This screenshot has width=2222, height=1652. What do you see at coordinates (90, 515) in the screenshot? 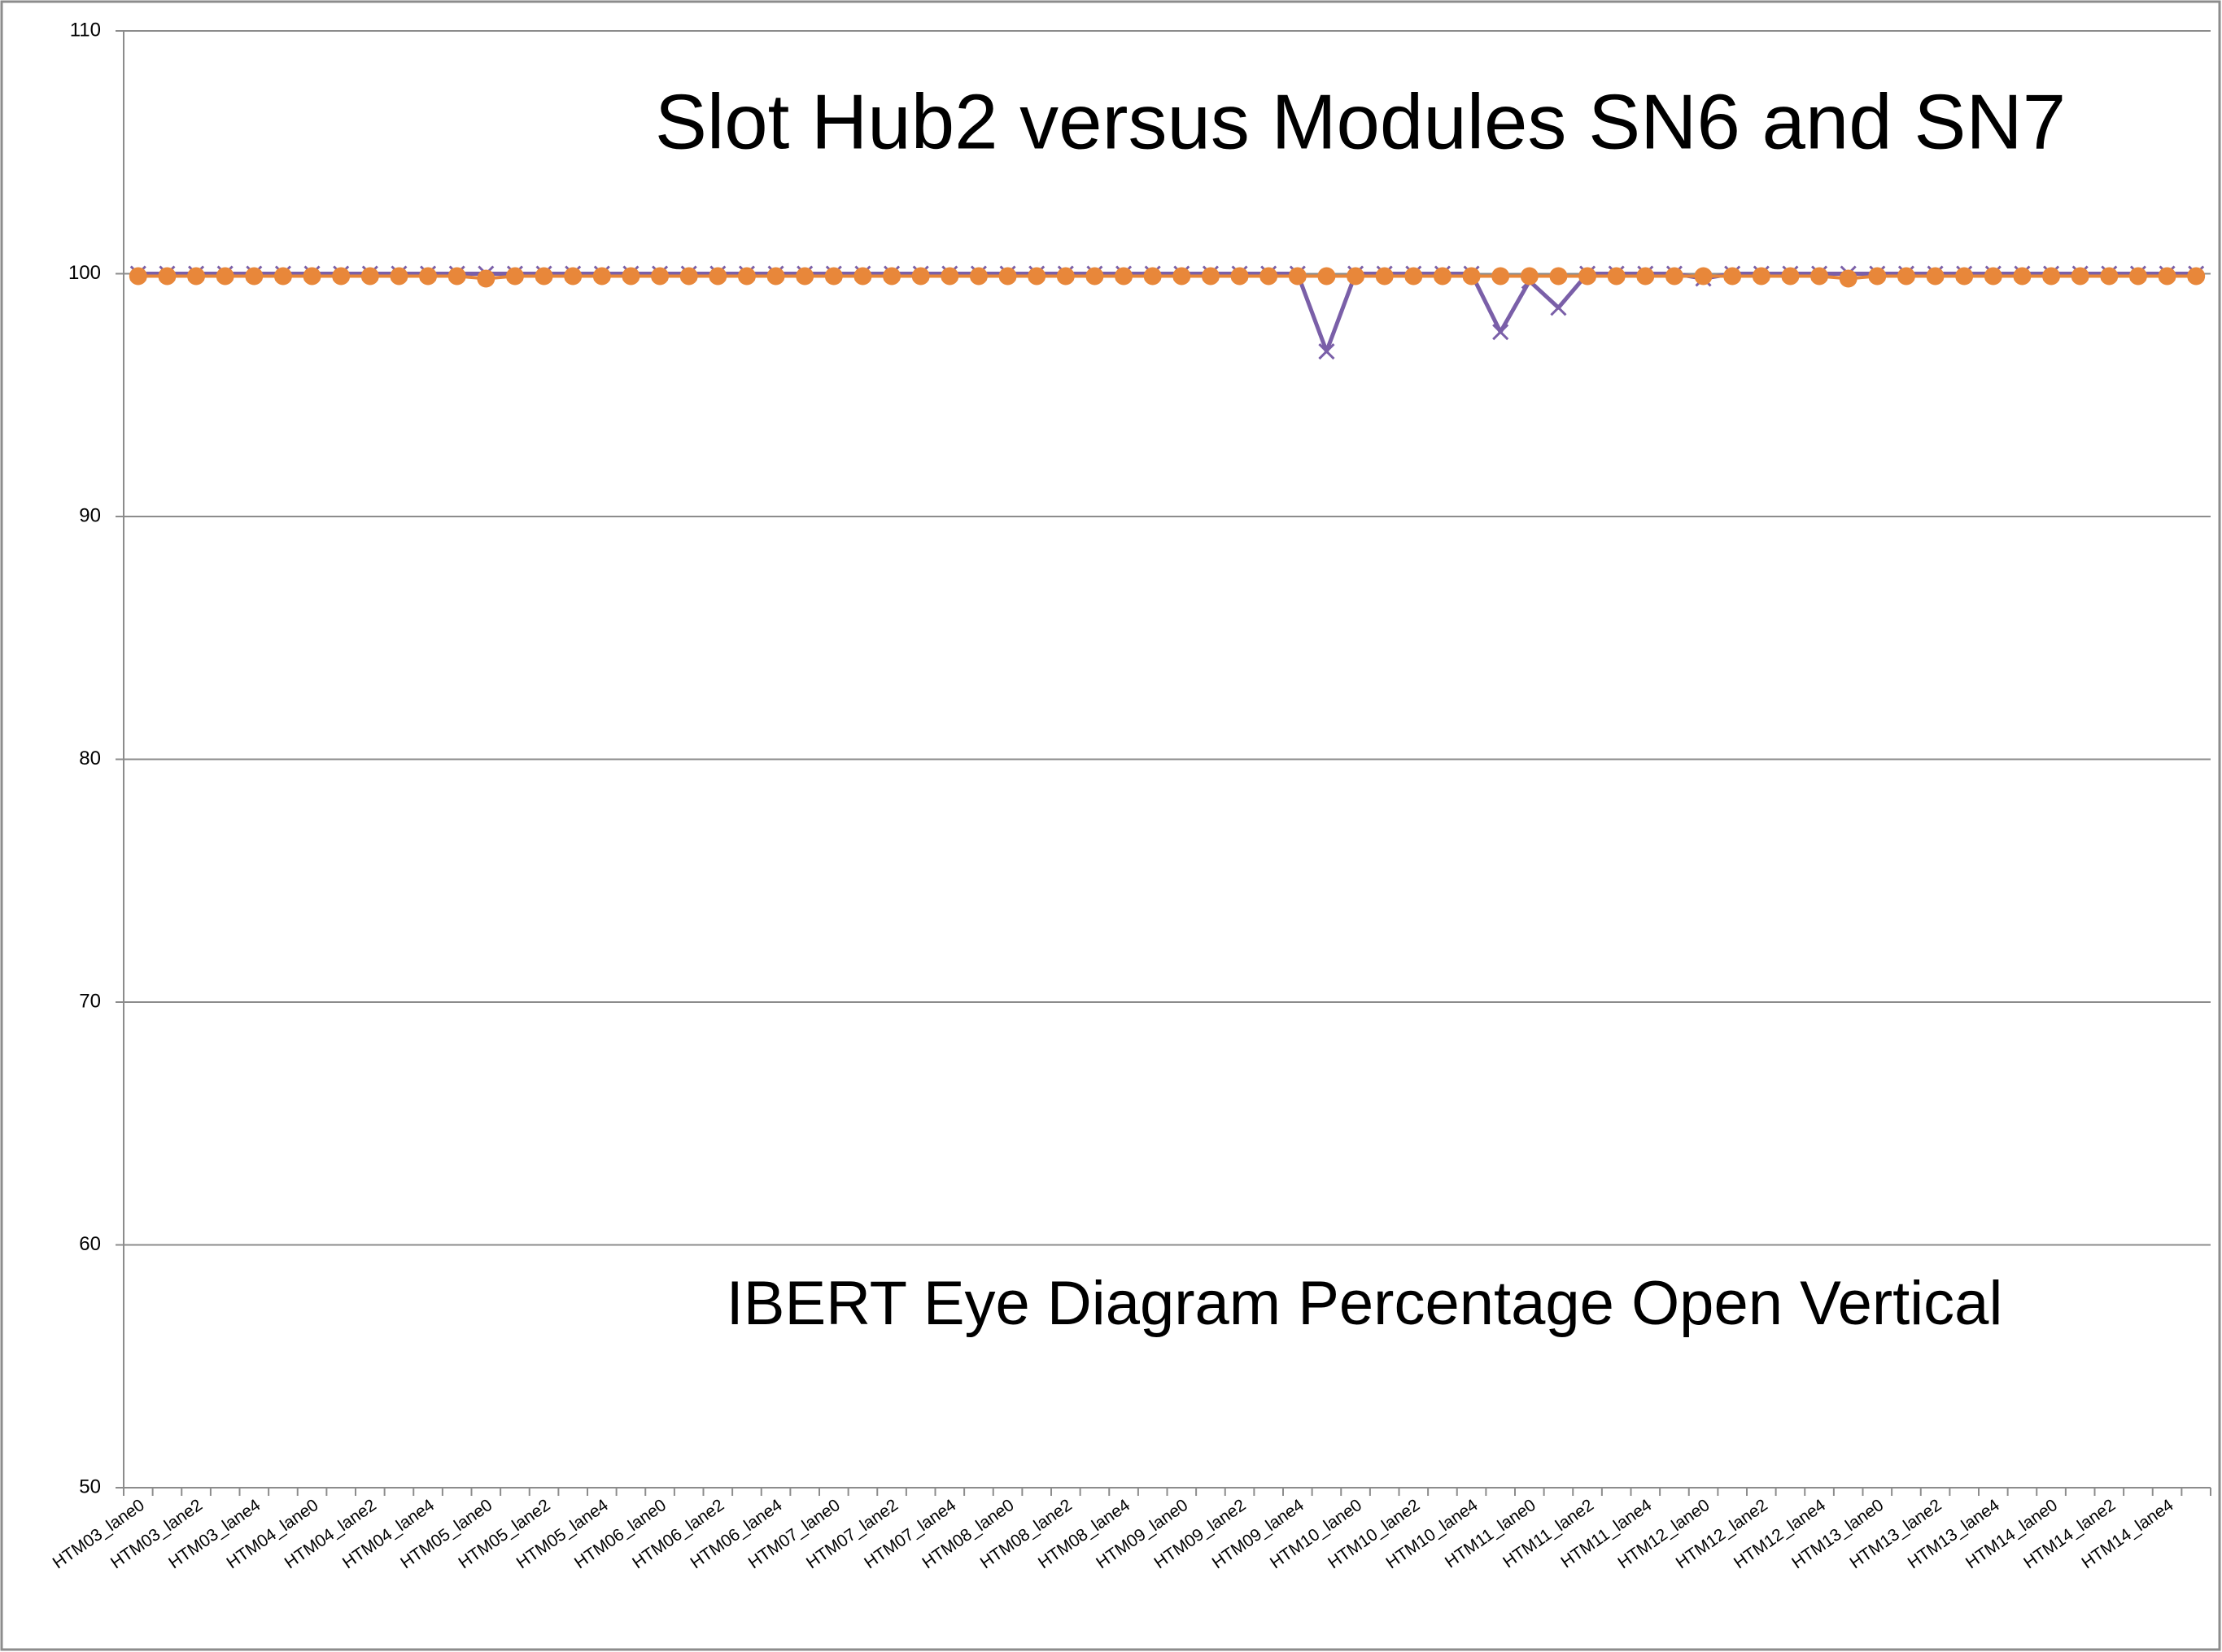
I see `y-tick-label: 90` at bounding box center [90, 515].